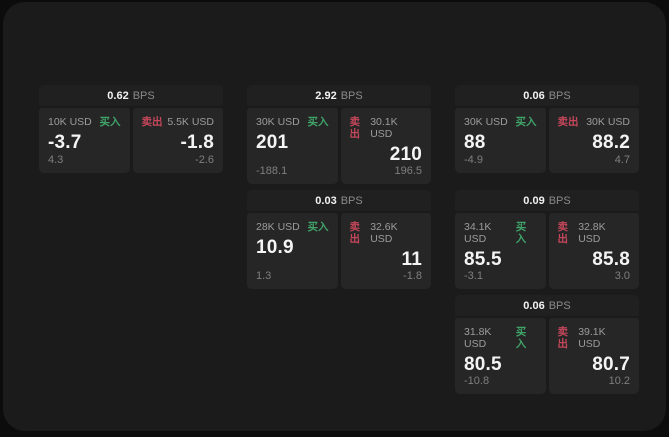 Image resolution: width=669 pixels, height=437 pixels. Describe the element at coordinates (197, 142) in the screenshot. I see `sell-price: -1.8` at that location.